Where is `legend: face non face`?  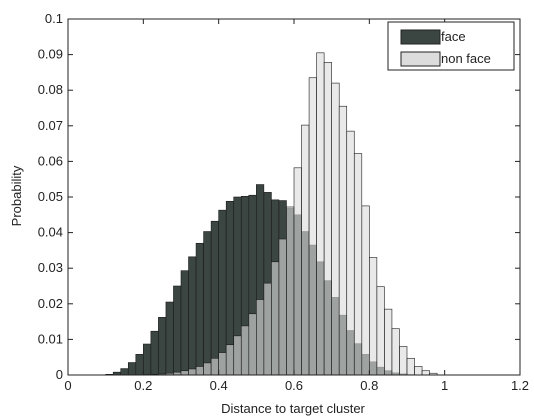
legend: face non face is located at coordinates (451, 46).